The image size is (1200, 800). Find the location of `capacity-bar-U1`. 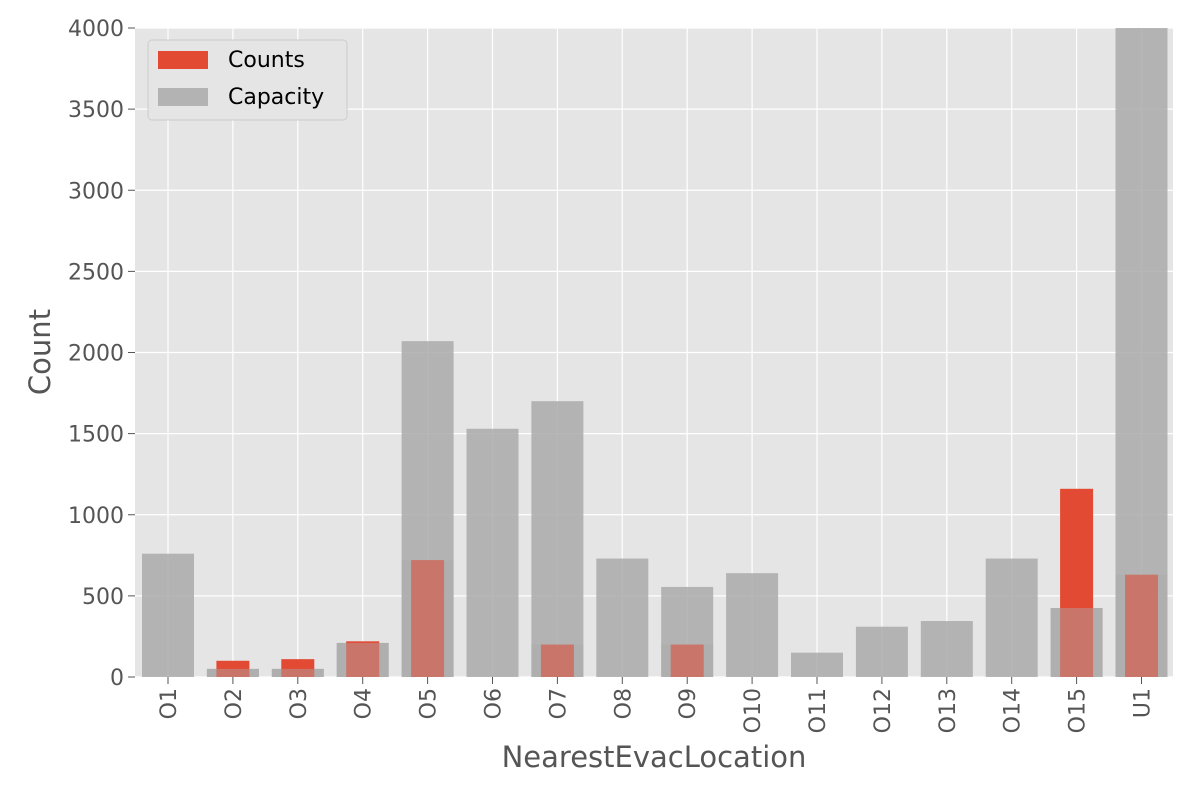

capacity-bar-U1 is located at coordinates (1141, 352).